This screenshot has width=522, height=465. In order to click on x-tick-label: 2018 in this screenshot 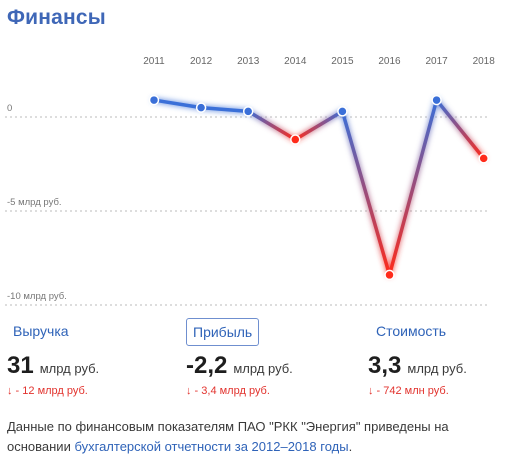, I will do `click(484, 61)`.